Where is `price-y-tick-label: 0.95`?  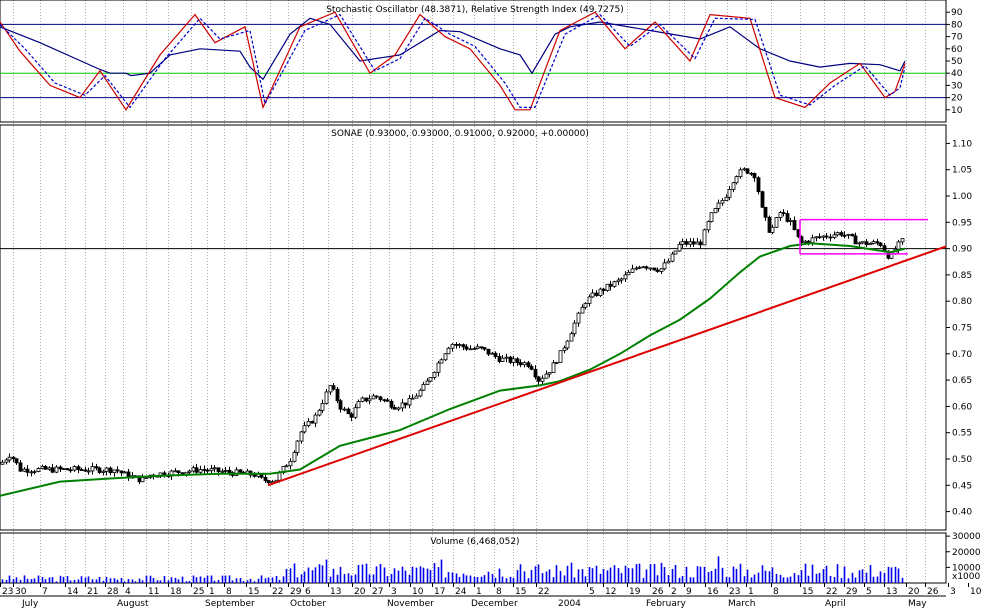 price-y-tick-label: 0.95 is located at coordinates (962, 223).